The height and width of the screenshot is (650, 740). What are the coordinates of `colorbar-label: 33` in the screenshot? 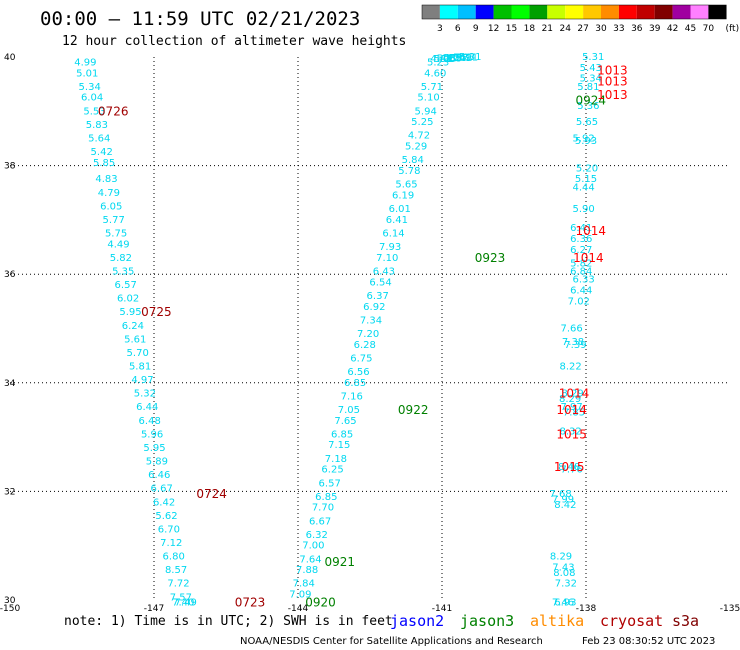 It's located at (618, 29).